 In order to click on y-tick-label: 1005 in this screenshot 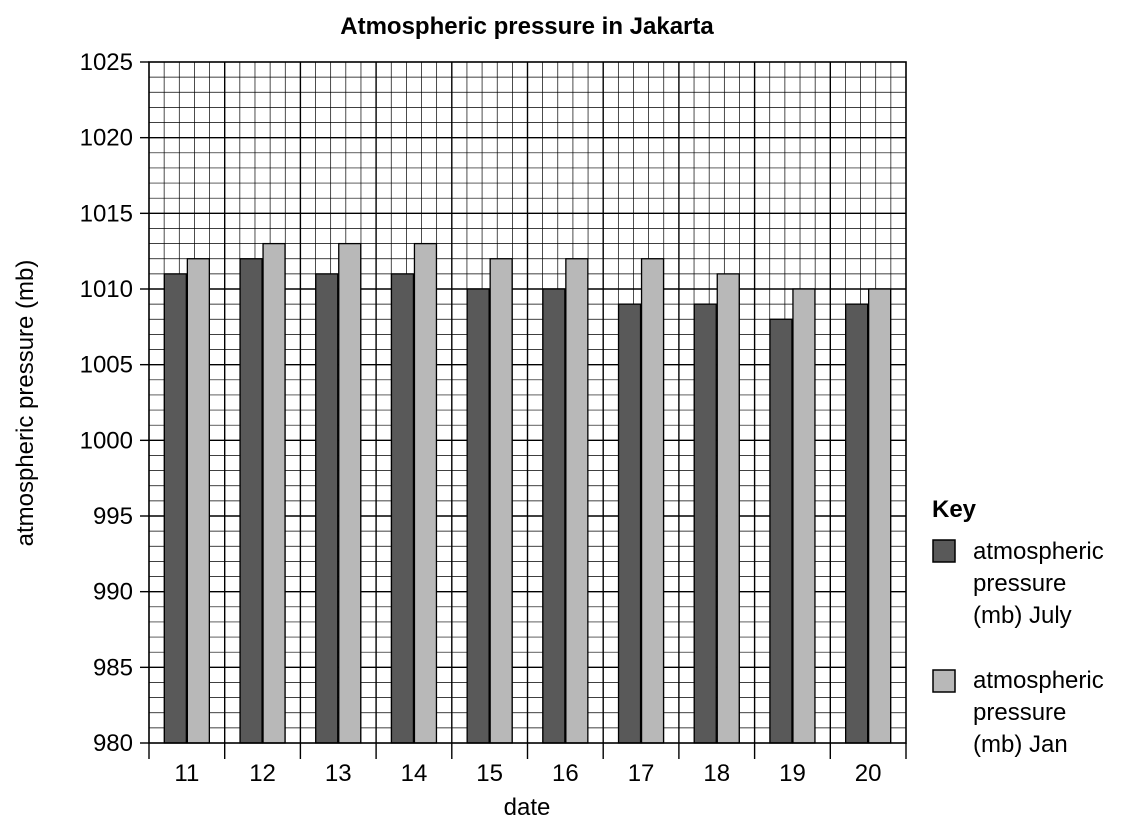, I will do `click(106, 365)`.